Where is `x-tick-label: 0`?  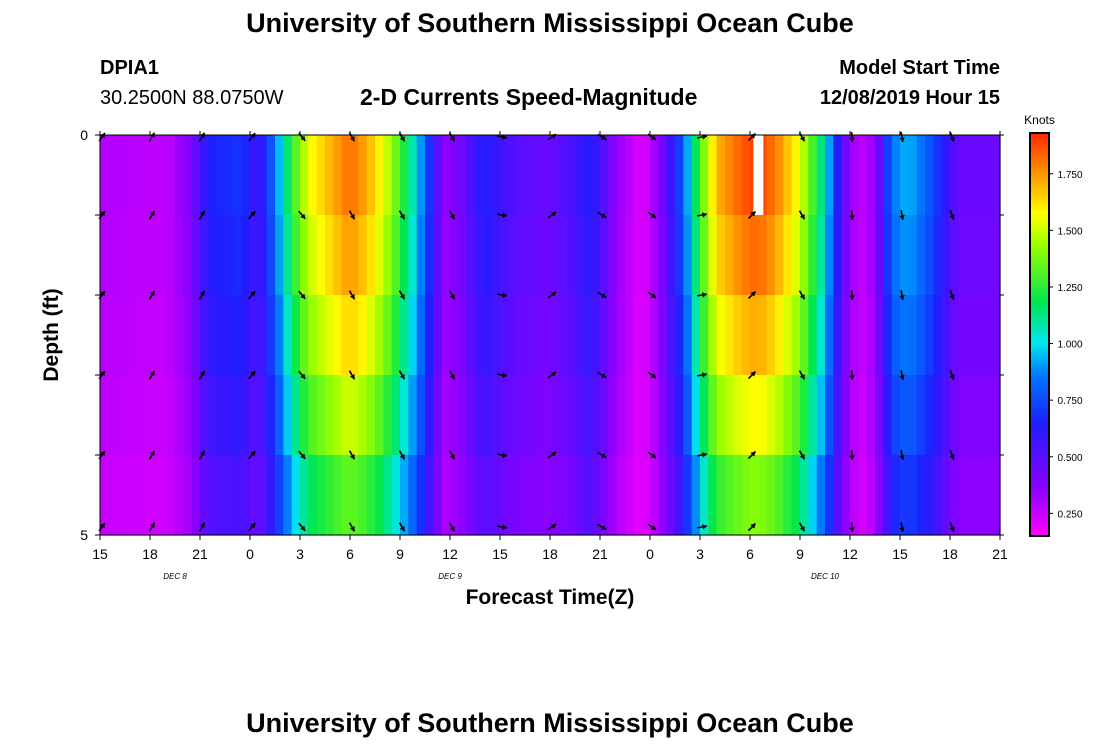 x-tick-label: 0 is located at coordinates (250, 554).